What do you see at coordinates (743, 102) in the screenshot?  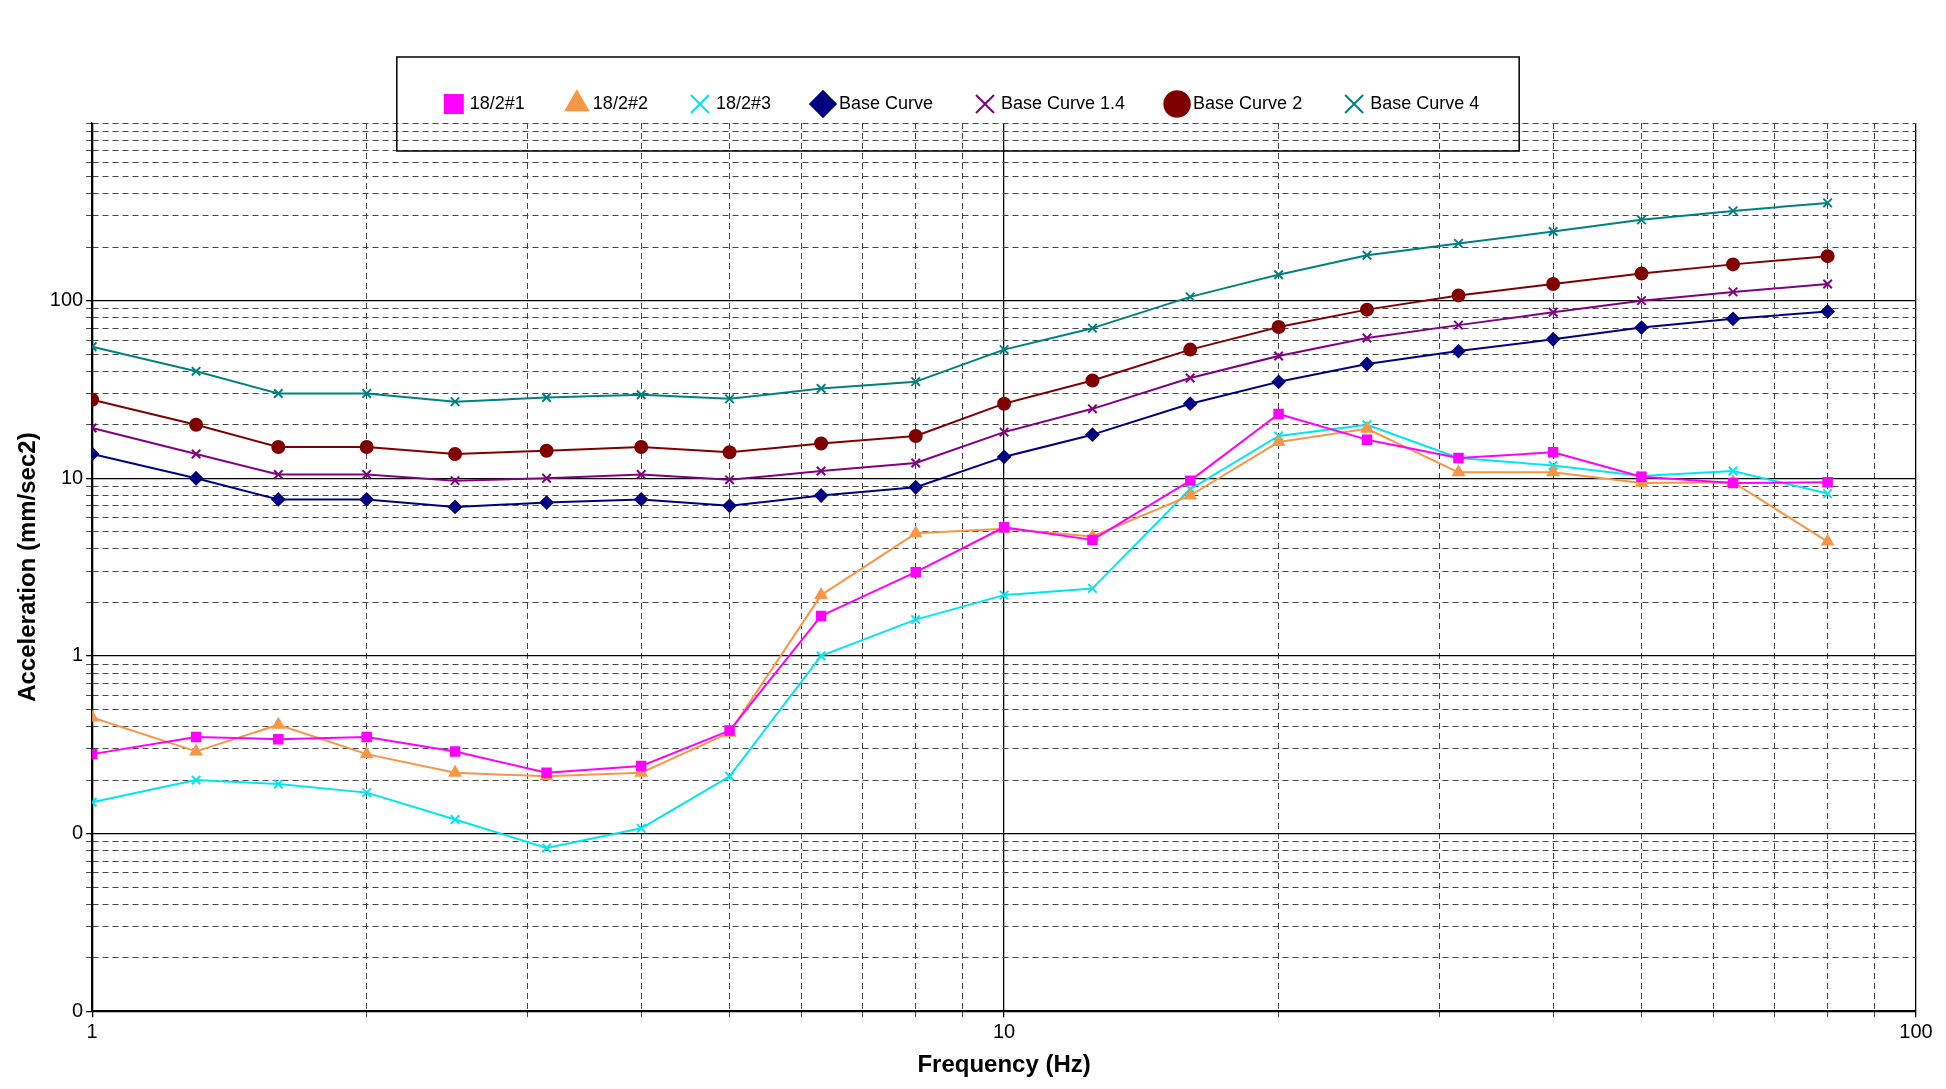 I see `legend-label: 18/2#3` at bounding box center [743, 102].